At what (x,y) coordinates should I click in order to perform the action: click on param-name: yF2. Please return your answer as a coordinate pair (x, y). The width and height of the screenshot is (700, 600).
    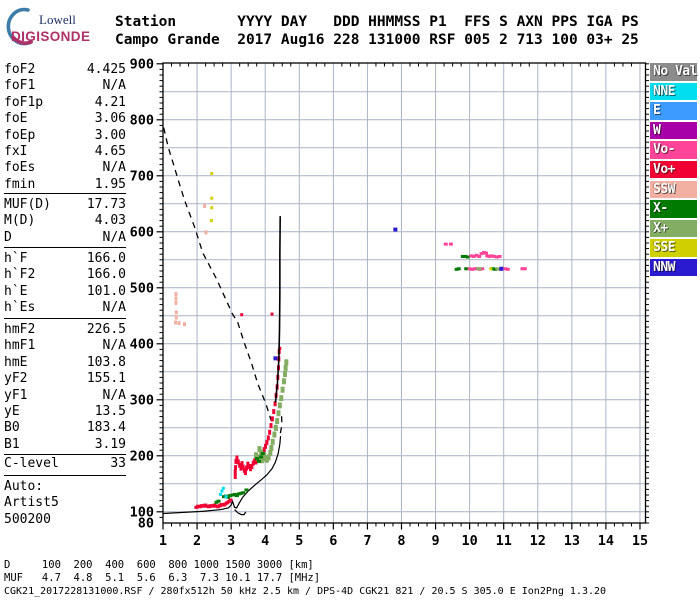
    Looking at the image, I should click on (16, 379).